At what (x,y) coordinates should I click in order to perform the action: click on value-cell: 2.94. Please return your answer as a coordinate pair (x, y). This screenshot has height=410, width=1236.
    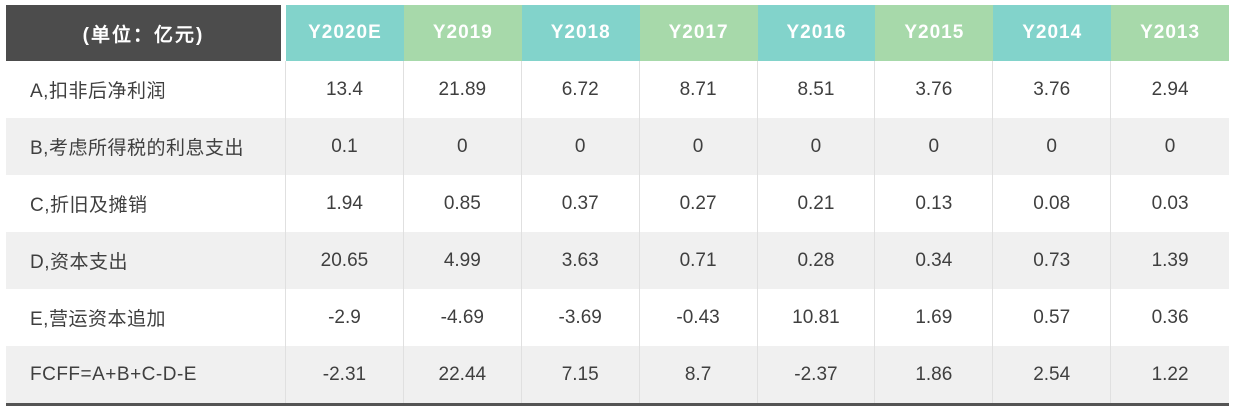
    Looking at the image, I should click on (1170, 89).